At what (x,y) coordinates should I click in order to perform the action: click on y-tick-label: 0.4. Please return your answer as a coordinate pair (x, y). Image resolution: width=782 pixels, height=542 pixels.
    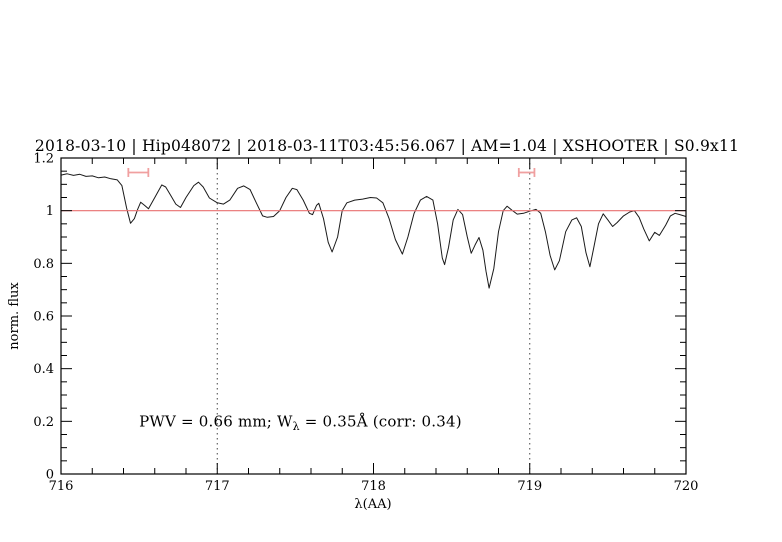
    Looking at the image, I should click on (43, 369).